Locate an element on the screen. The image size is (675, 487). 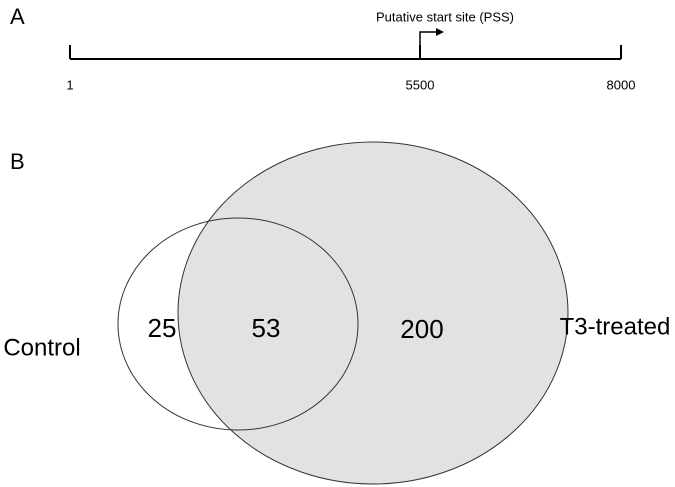
overlap-count: 53 is located at coordinates (266, 328).